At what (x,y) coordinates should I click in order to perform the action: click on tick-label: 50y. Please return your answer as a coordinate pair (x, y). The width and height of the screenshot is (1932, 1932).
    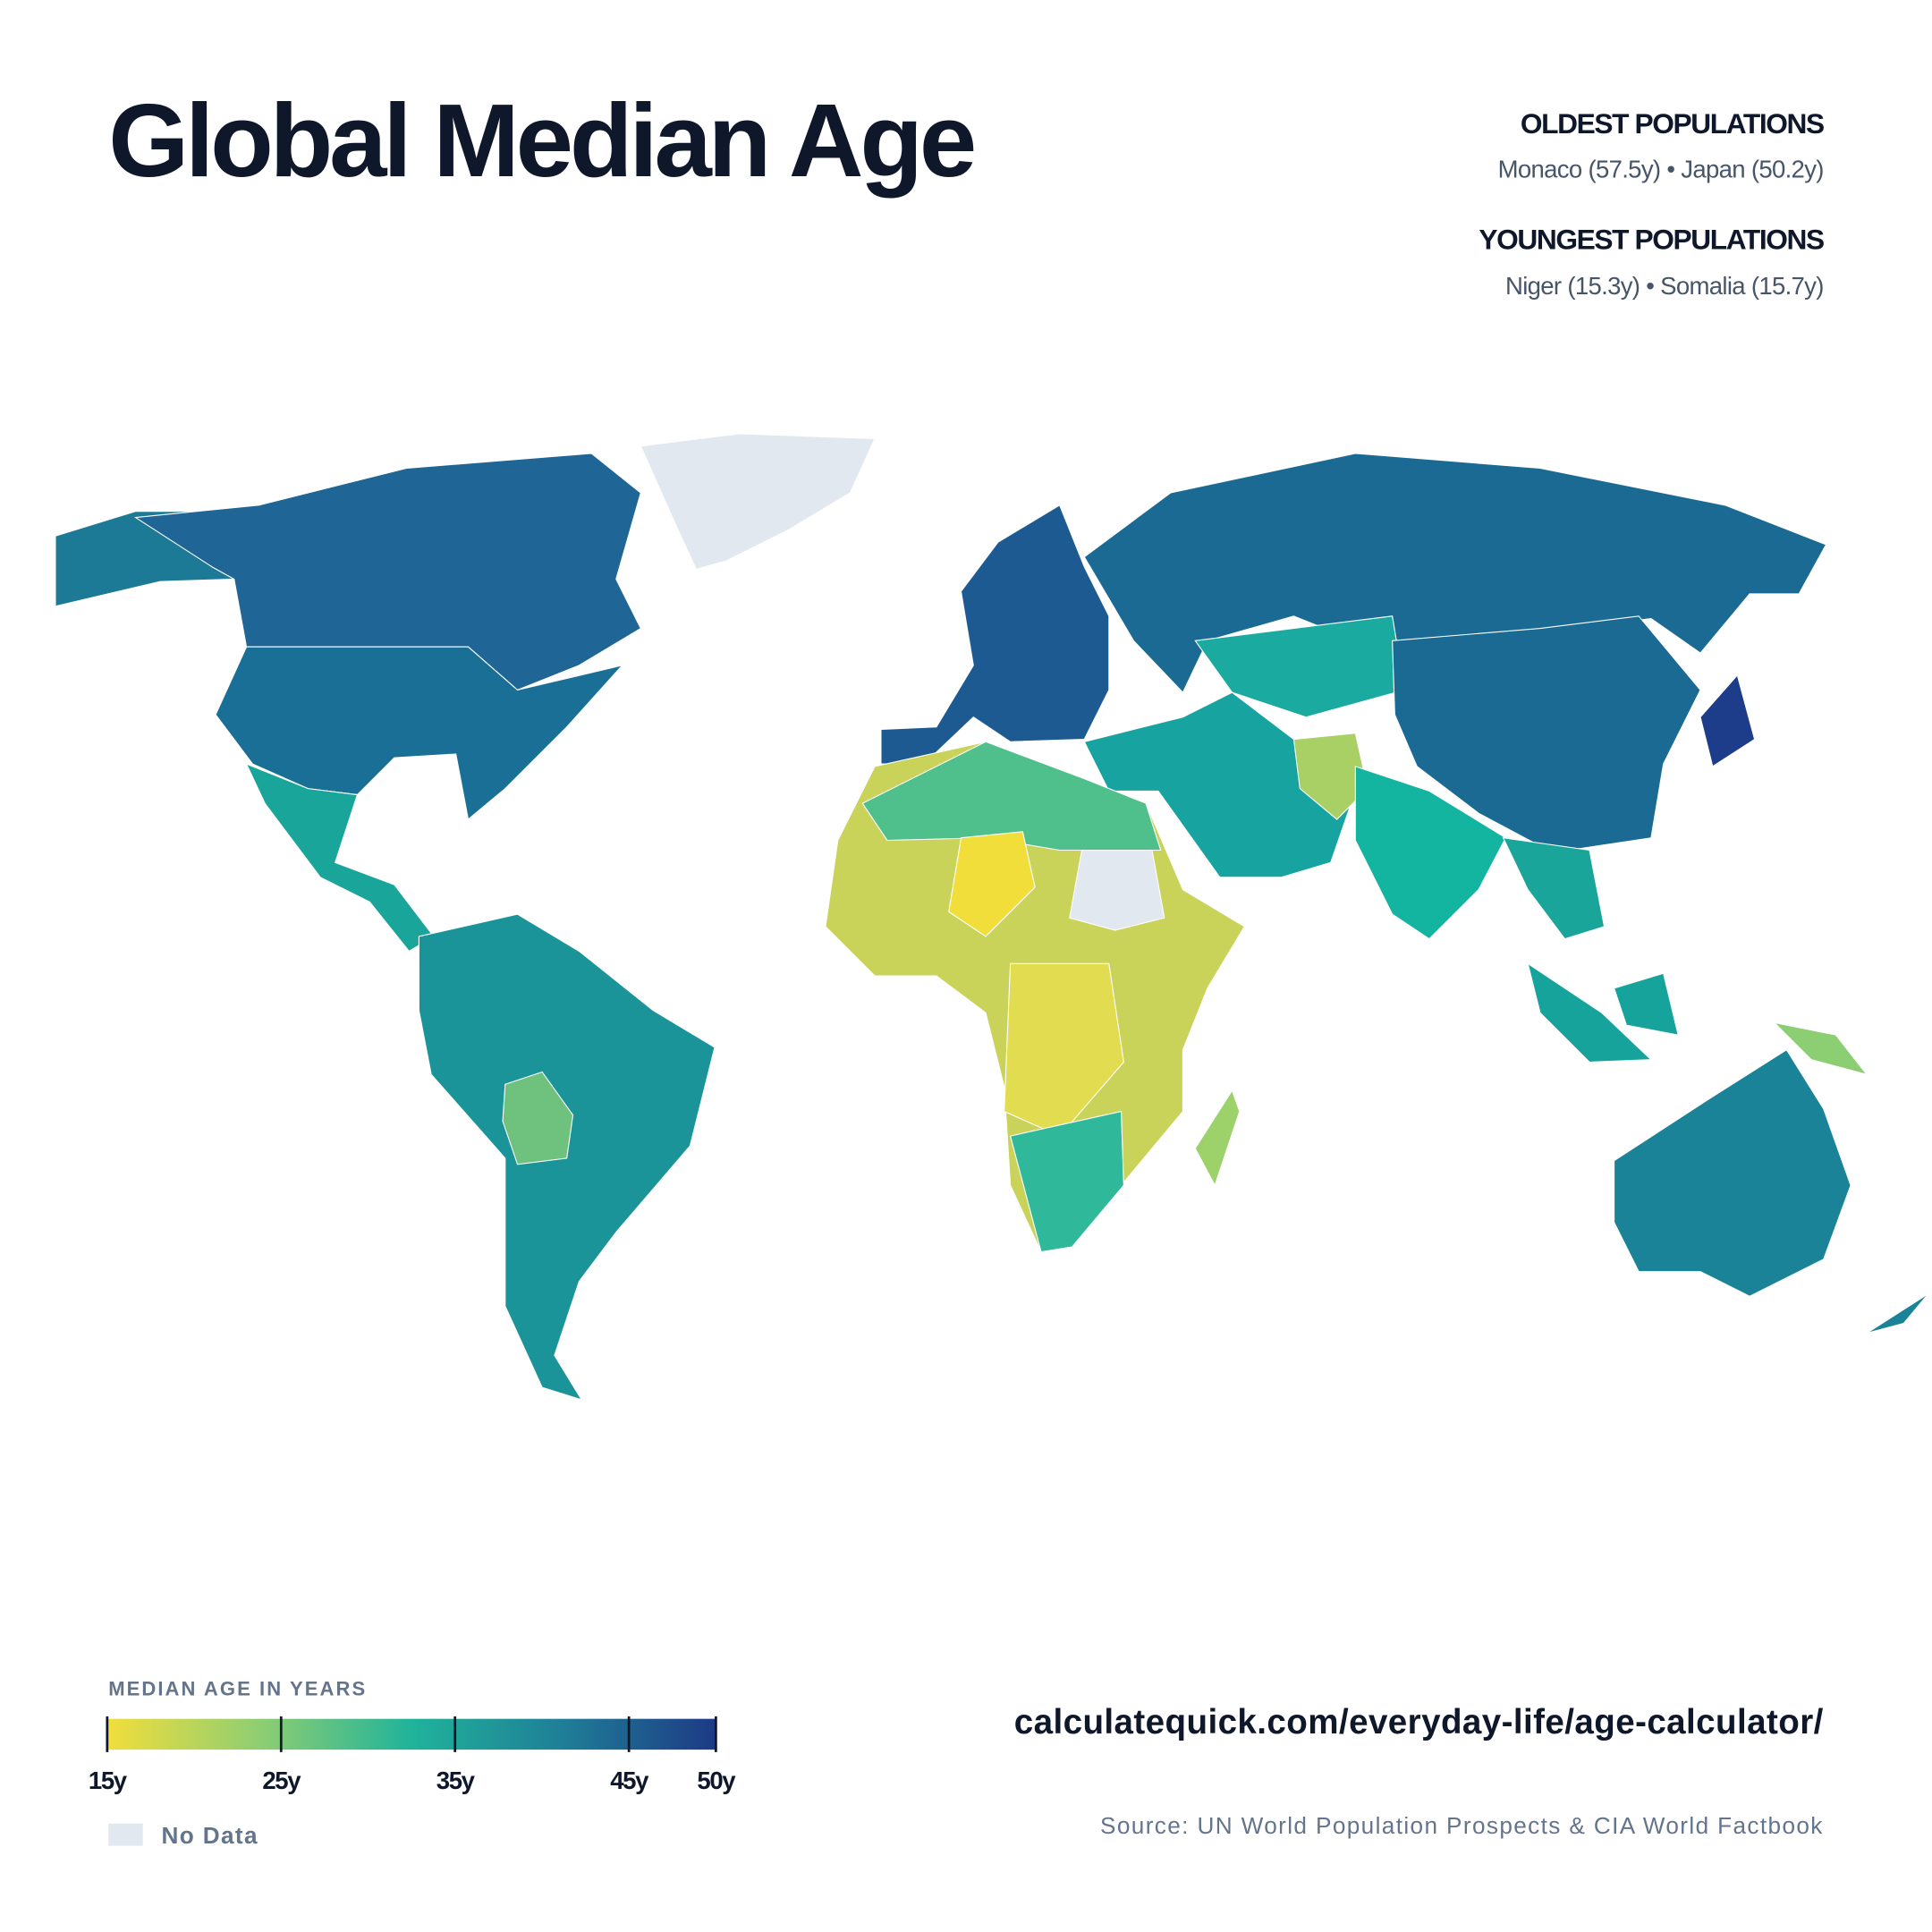
    Looking at the image, I should click on (716, 1780).